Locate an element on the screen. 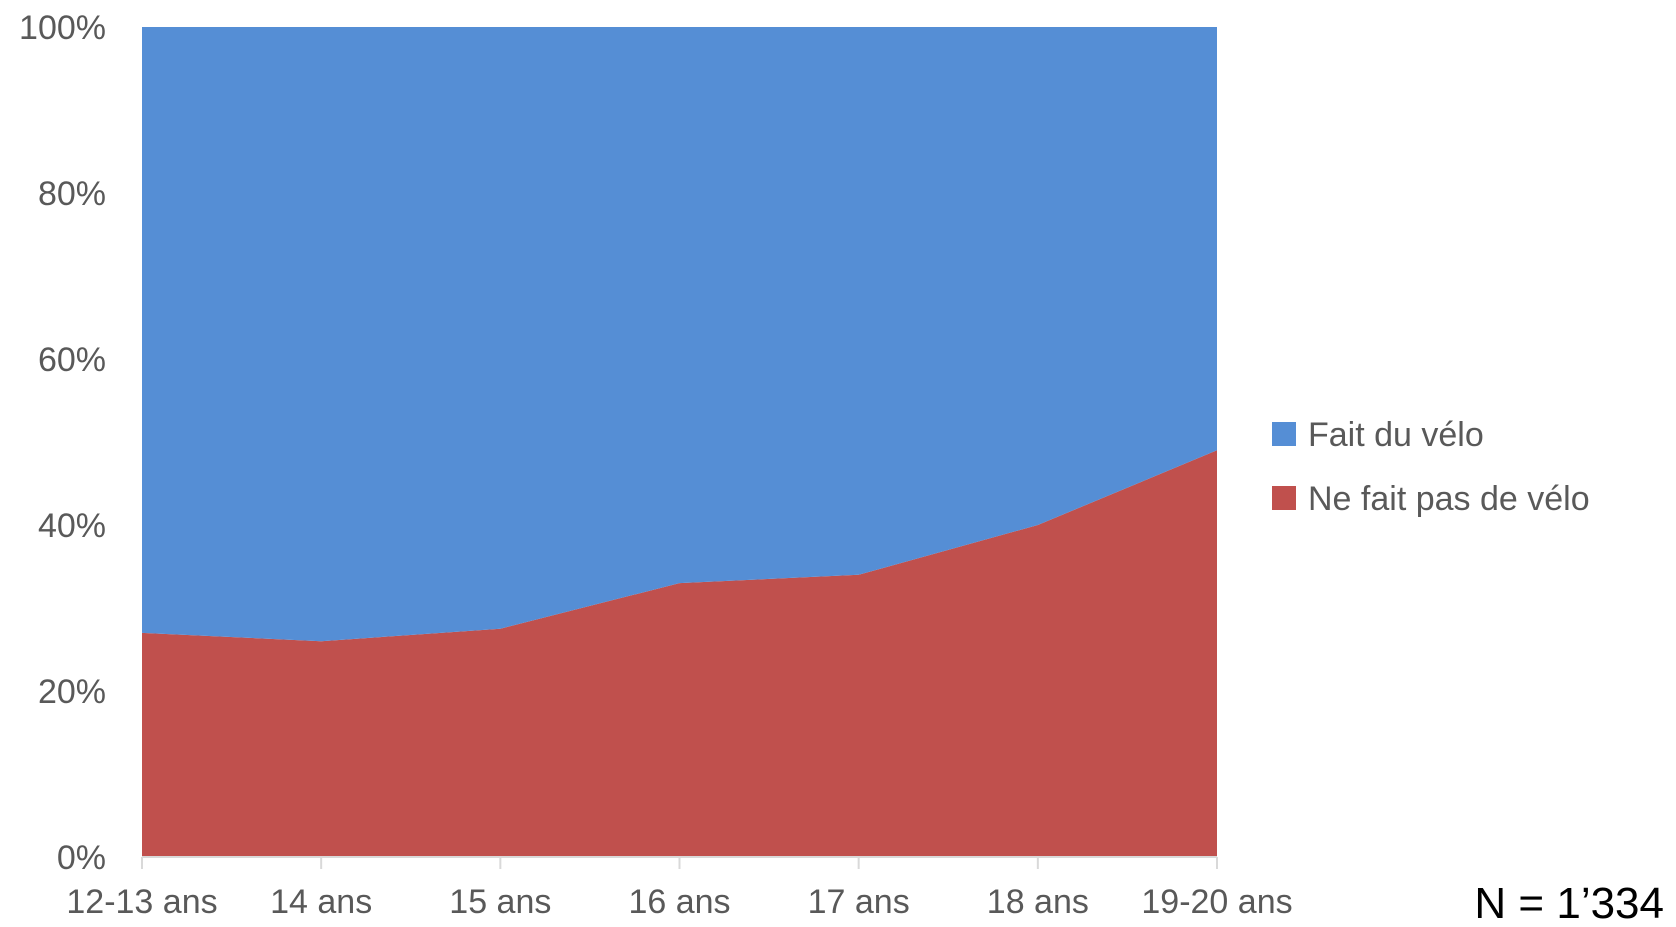 This screenshot has height=927, width=1676. y-tick-label: 100% is located at coordinates (62, 28).